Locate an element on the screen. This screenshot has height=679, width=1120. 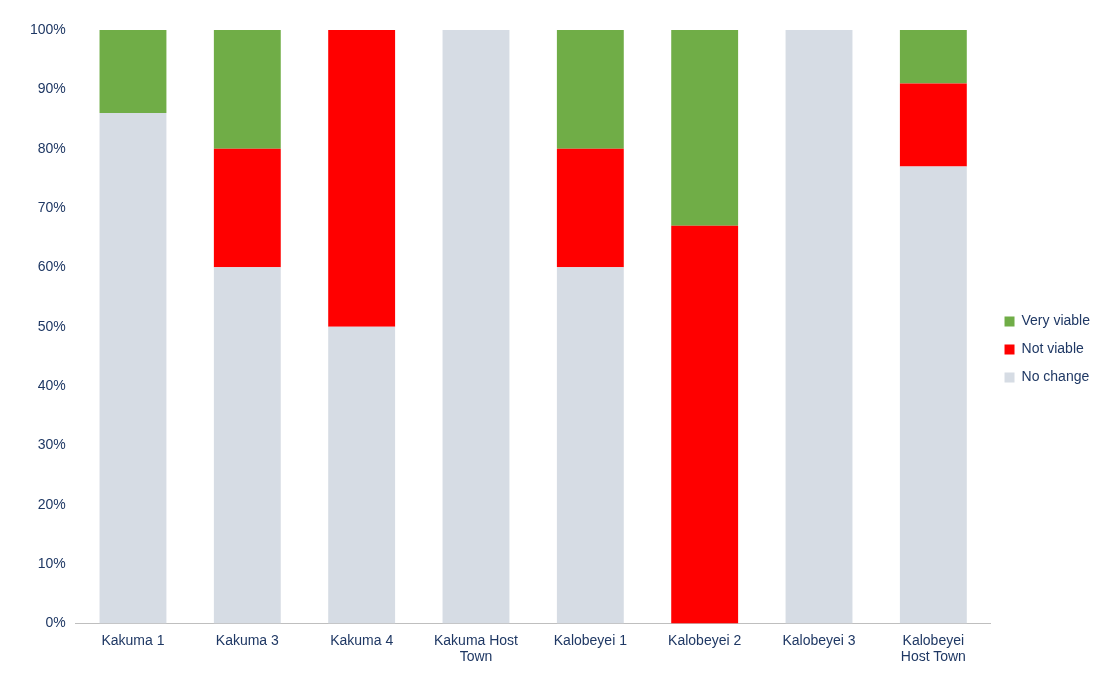
x-tick-label: Kakuma 4 is located at coordinates (362, 639).